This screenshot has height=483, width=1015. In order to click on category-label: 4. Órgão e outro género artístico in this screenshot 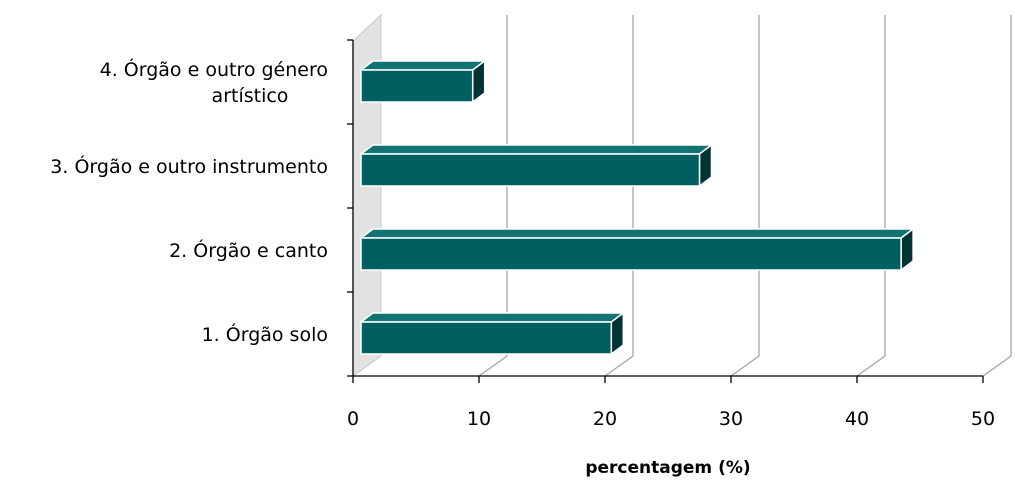, I will do `click(214, 82)`.